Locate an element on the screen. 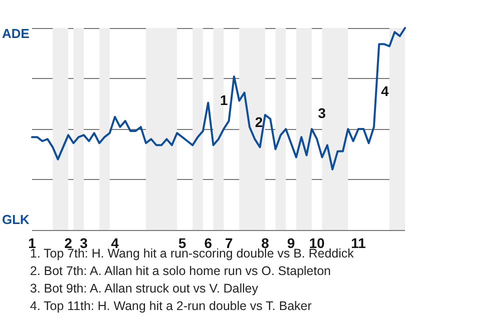 Image resolution: width=480 pixels, height=320 pixels. text: 2. Bot 7th: A. Allan hit a solo home run vs O. Stapleton is located at coordinates (180, 271).